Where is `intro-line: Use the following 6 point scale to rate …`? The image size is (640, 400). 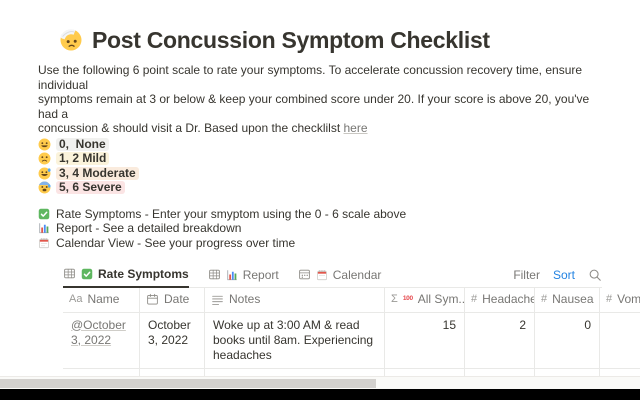
intro-line: Use the following 6 point scale to rate … is located at coordinates (310, 77).